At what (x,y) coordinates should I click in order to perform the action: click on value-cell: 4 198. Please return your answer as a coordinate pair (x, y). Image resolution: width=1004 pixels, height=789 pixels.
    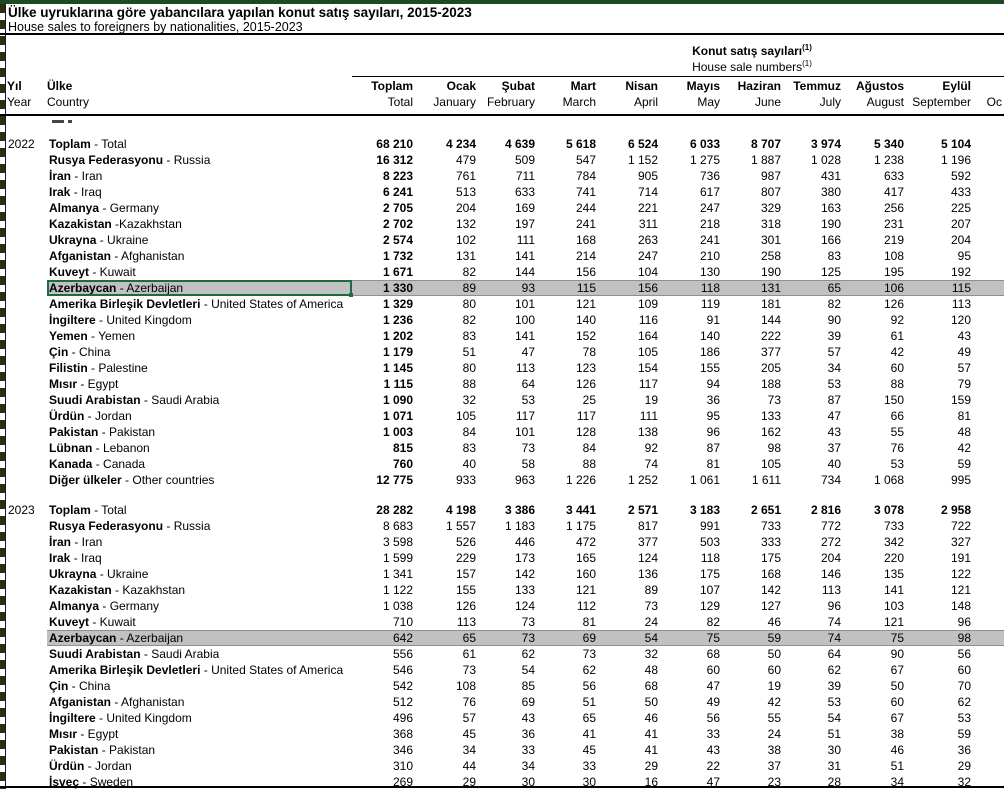
    Looking at the image, I should click on (460, 510).